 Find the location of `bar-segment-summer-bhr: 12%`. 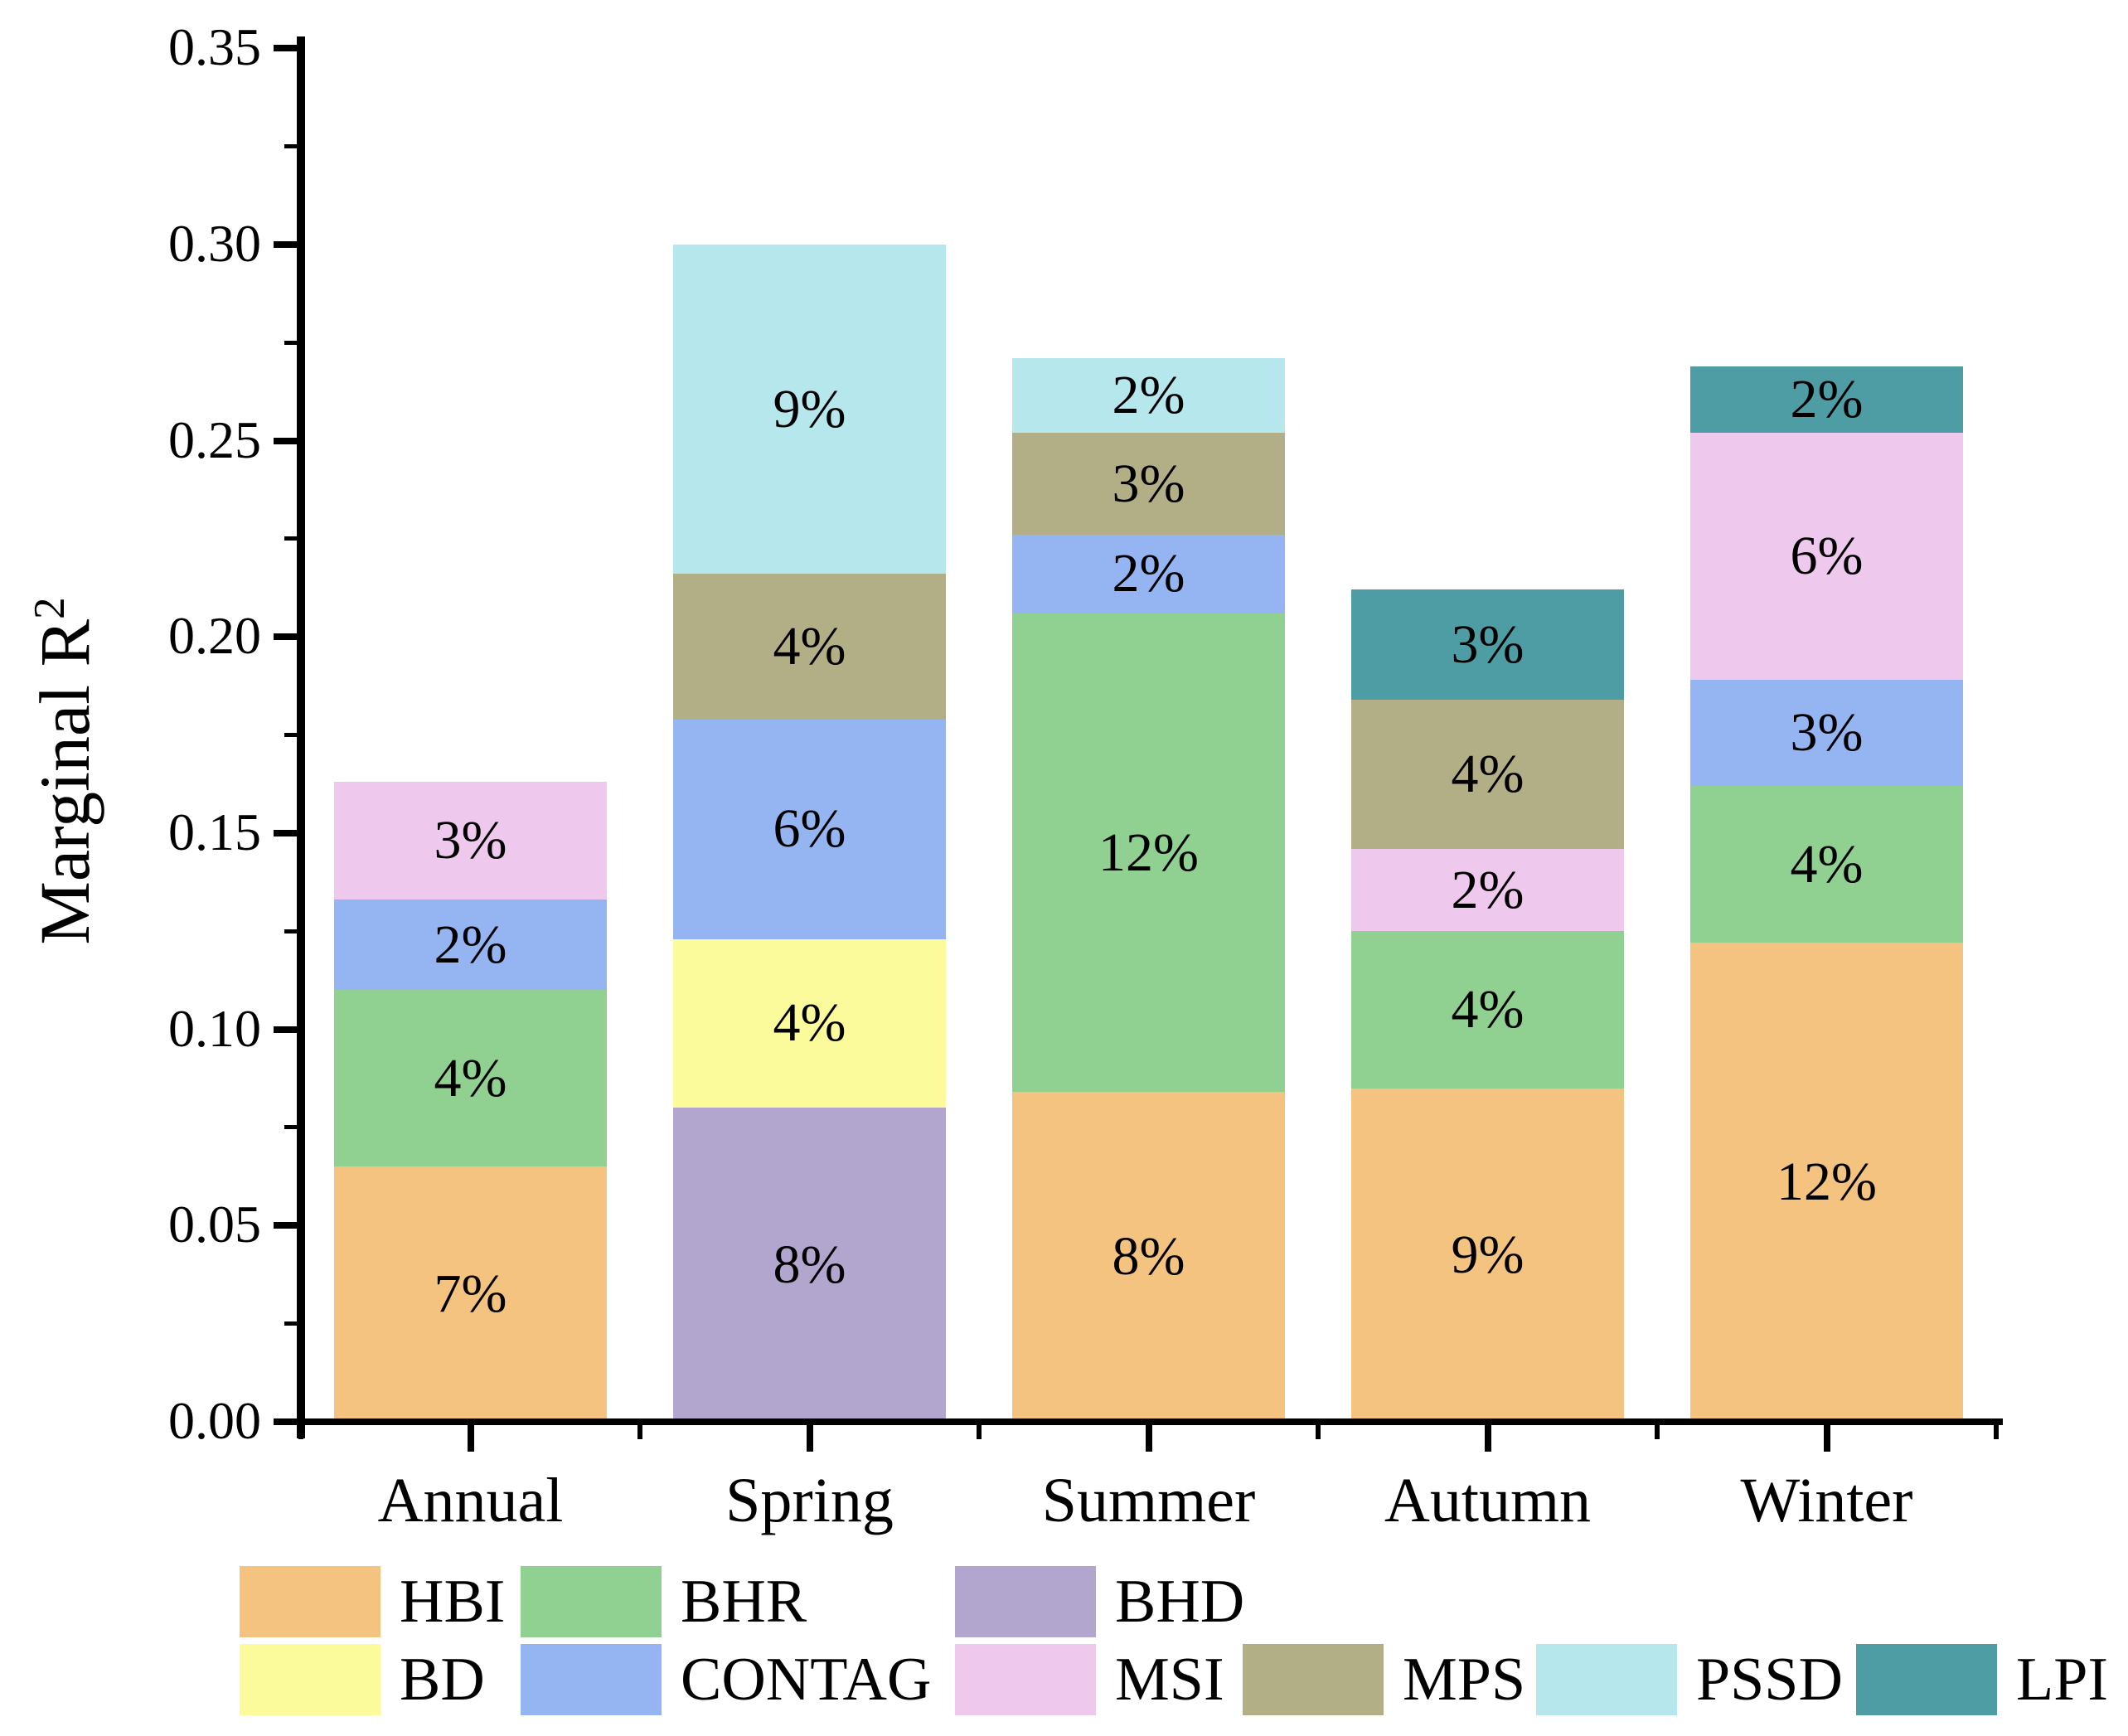

bar-segment-summer-bhr: 12% is located at coordinates (1148, 853).